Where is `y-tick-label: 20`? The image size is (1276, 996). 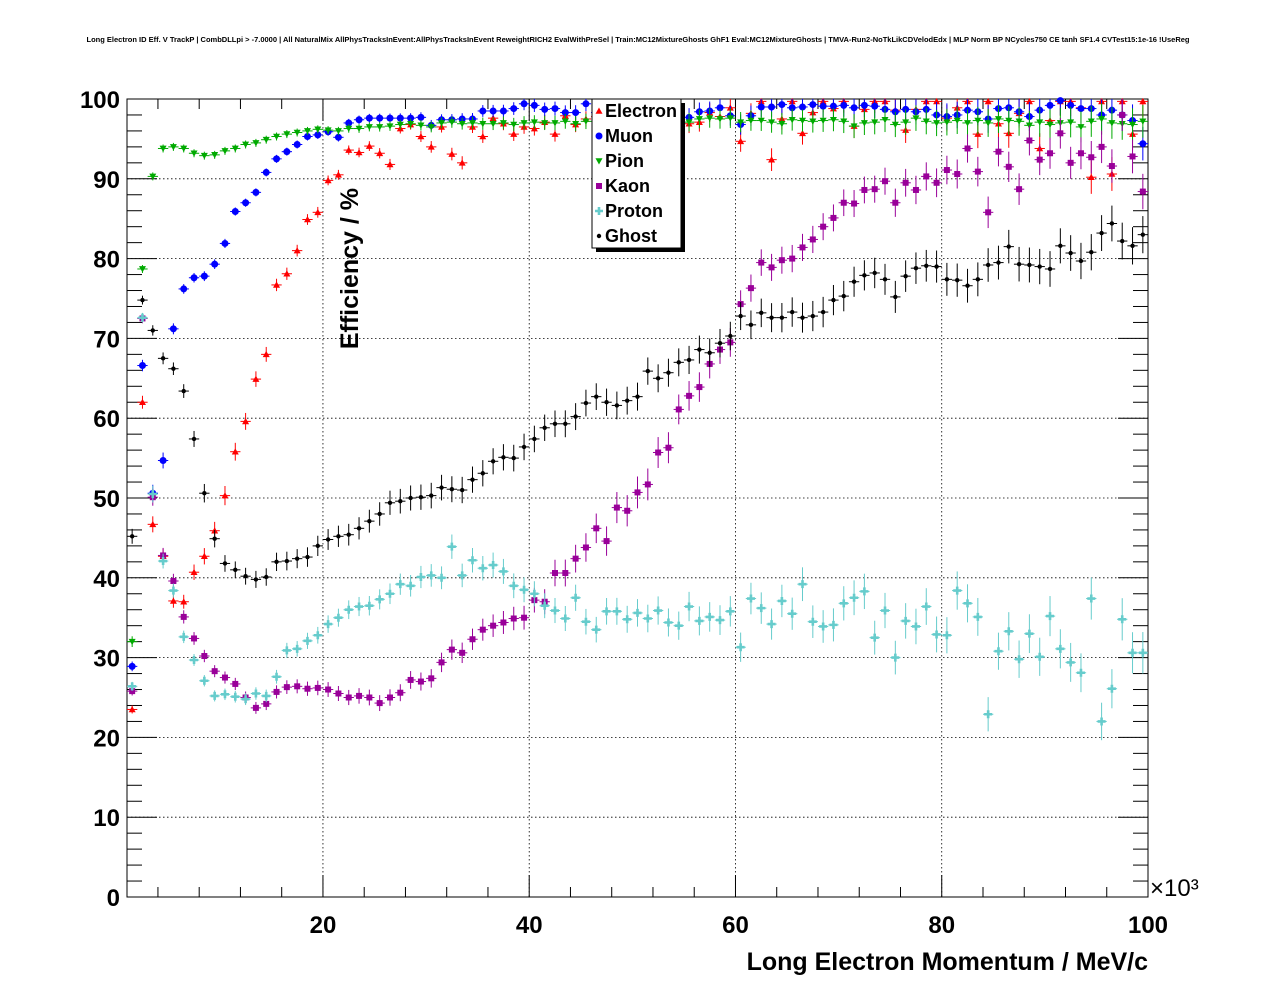 y-tick-label: 20 is located at coordinates (106, 738).